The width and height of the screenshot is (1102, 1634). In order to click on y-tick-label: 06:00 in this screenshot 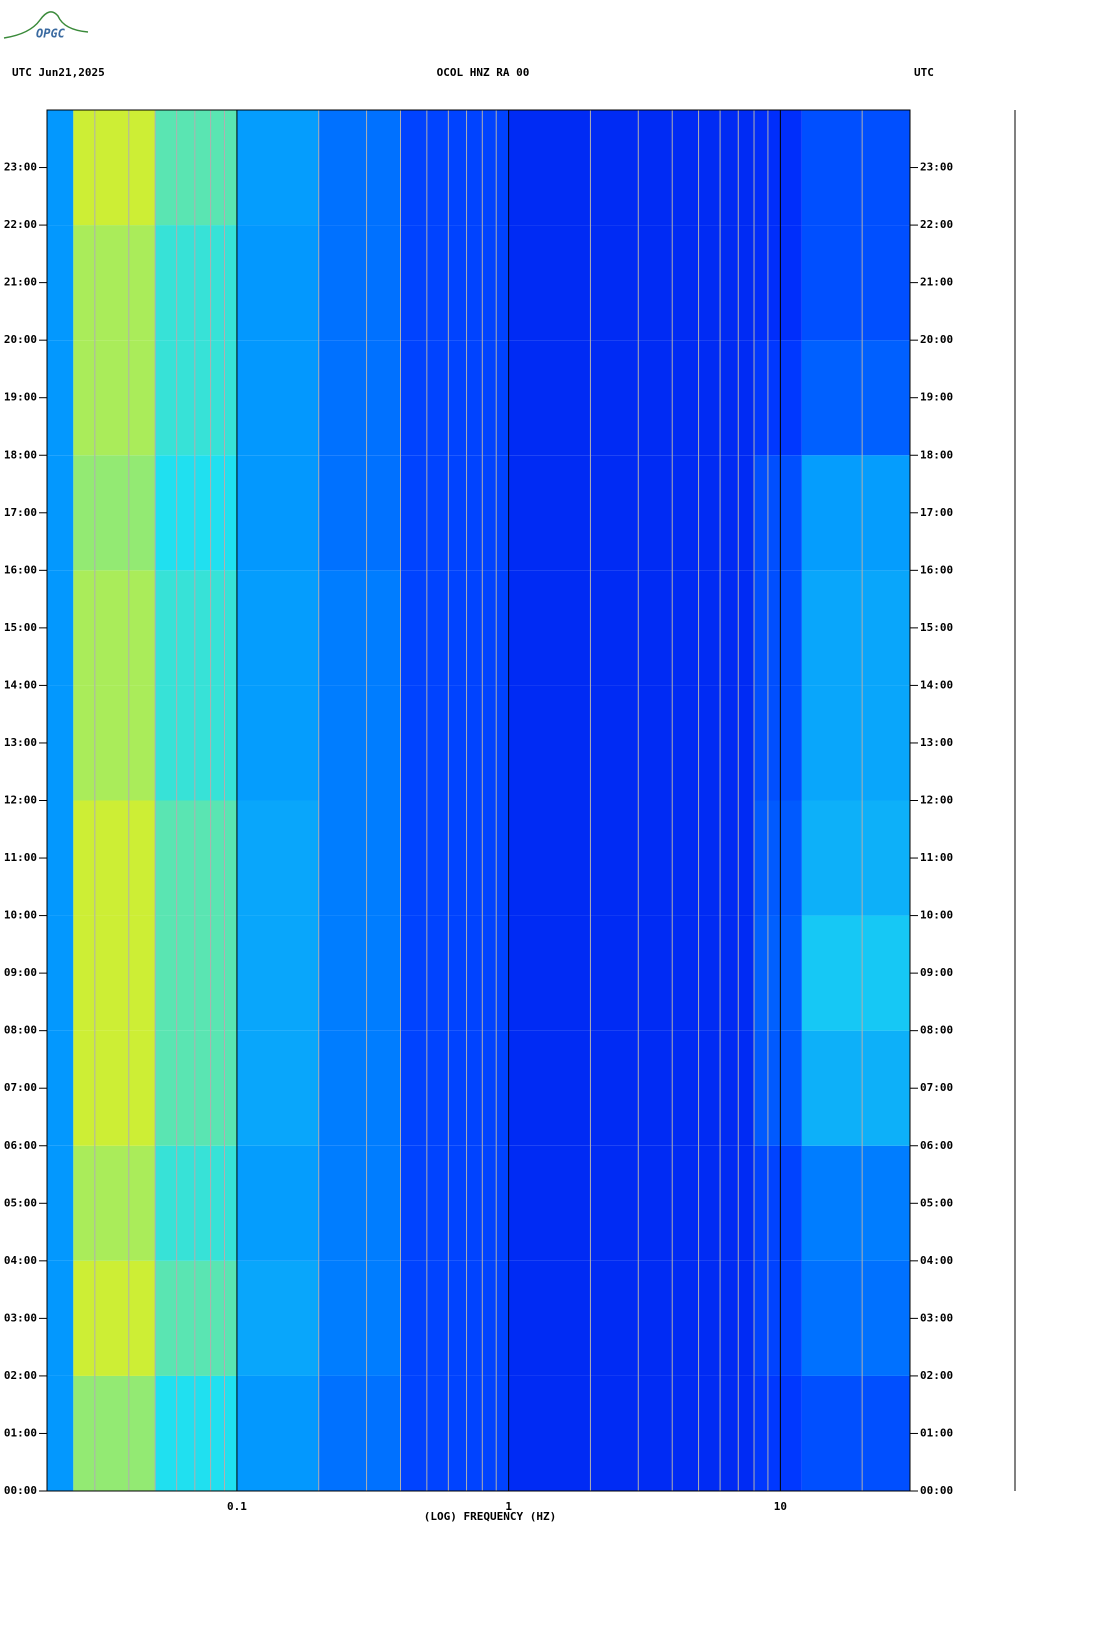, I will do `click(936, 1145)`.